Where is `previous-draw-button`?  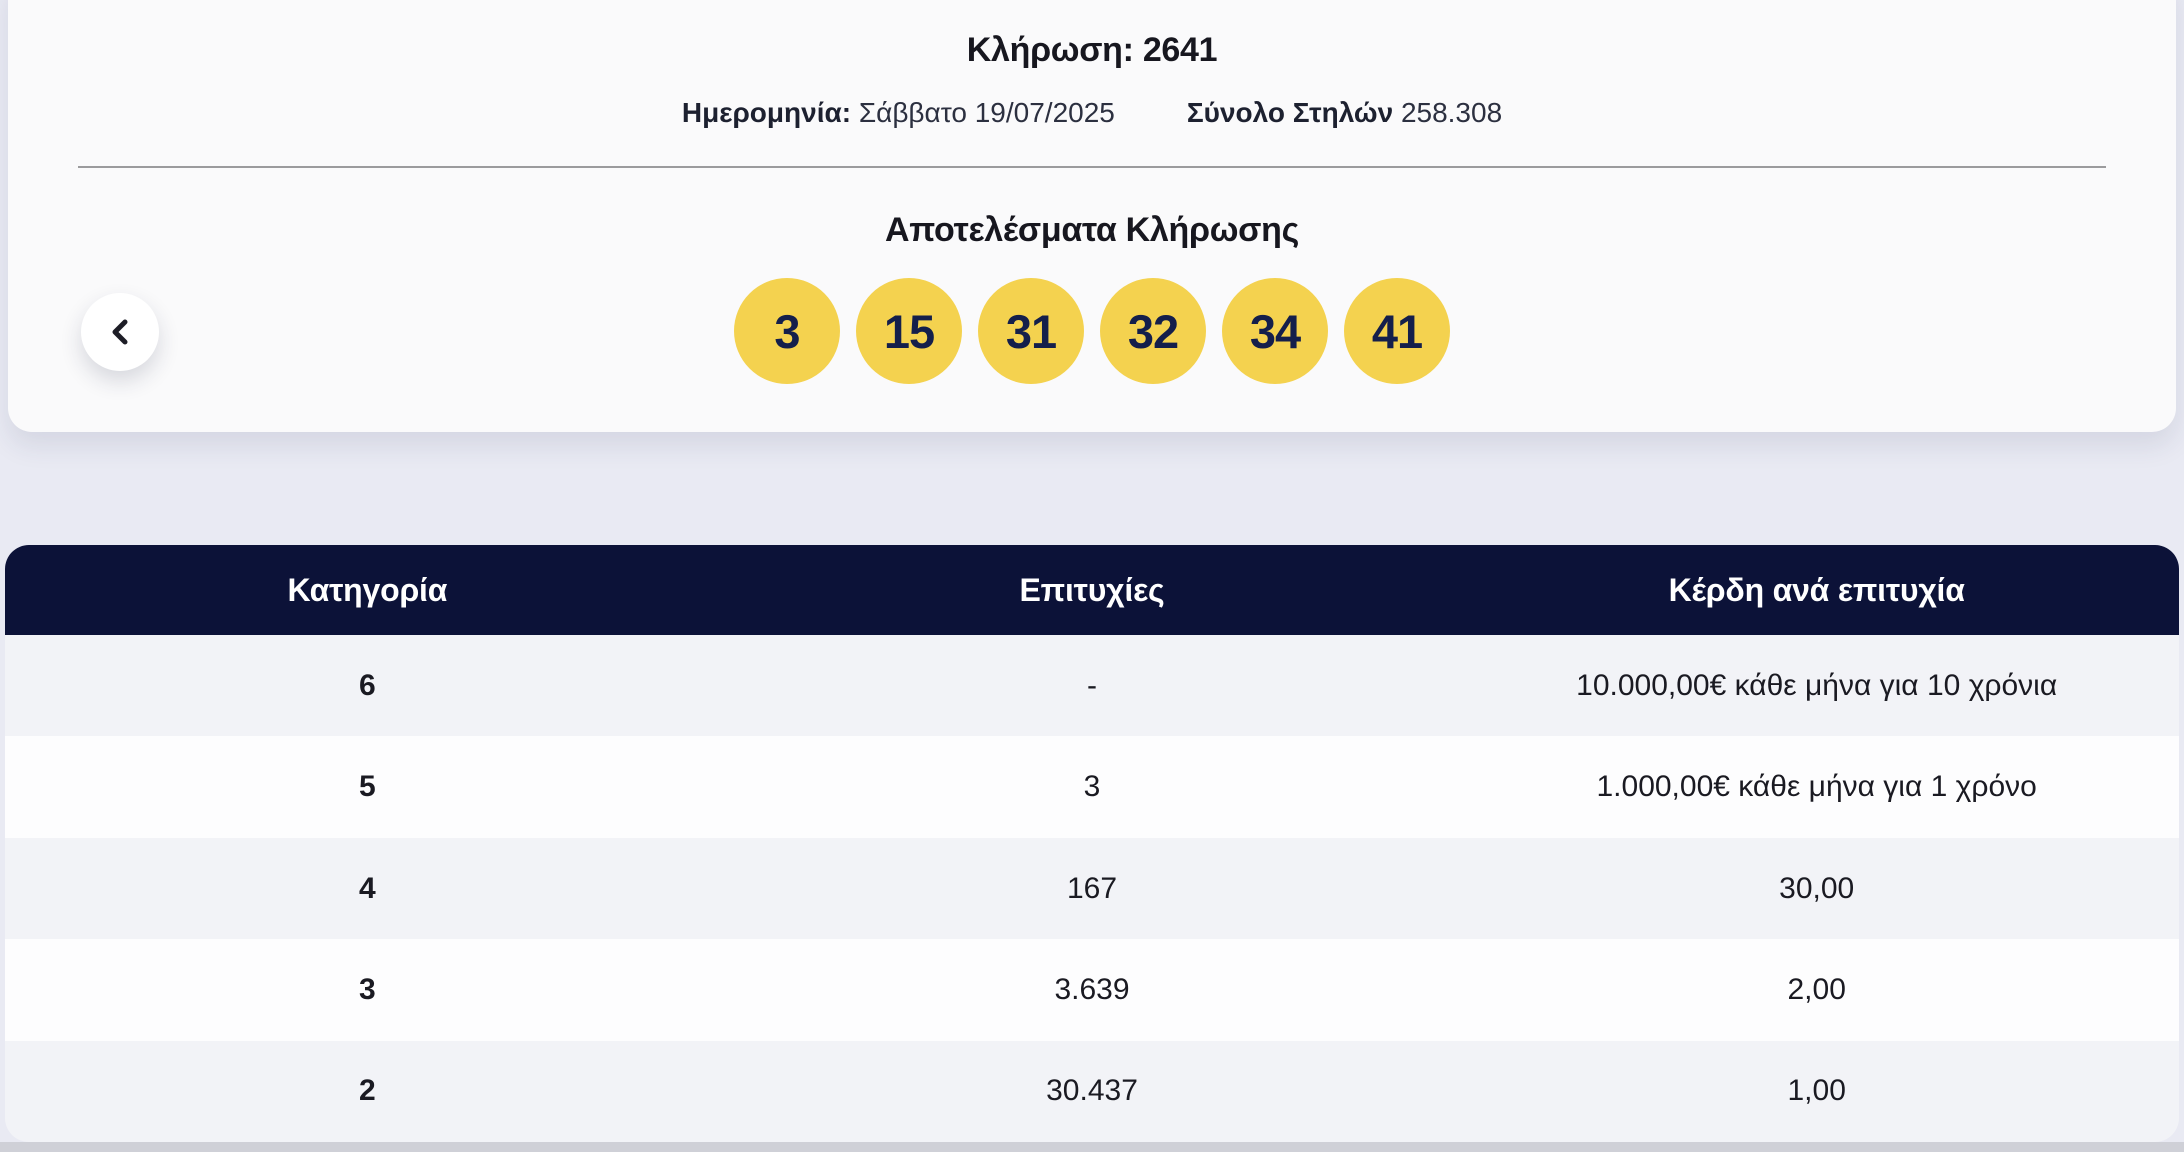
previous-draw-button is located at coordinates (120, 332).